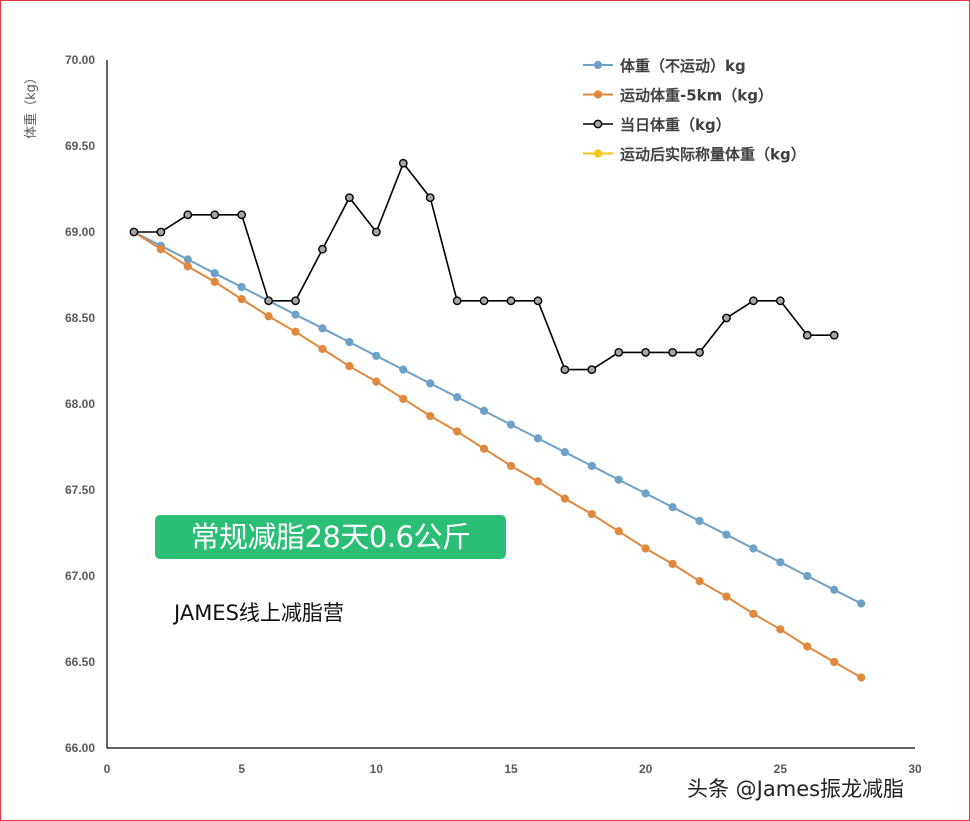 The height and width of the screenshot is (821, 970). I want to click on y-tick-label-3: 67.50, so click(80, 490).